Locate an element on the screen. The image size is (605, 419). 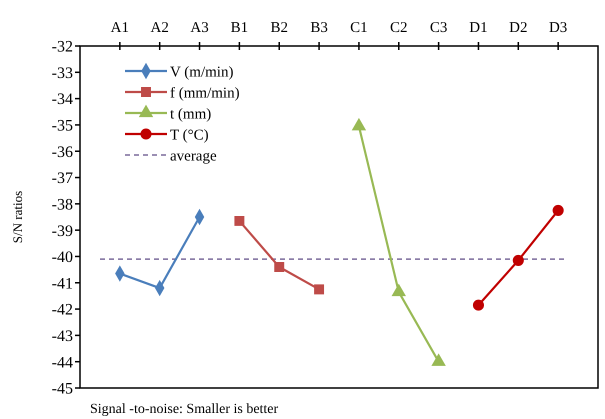
legend-label: f (mm/min) is located at coordinates (205, 93).